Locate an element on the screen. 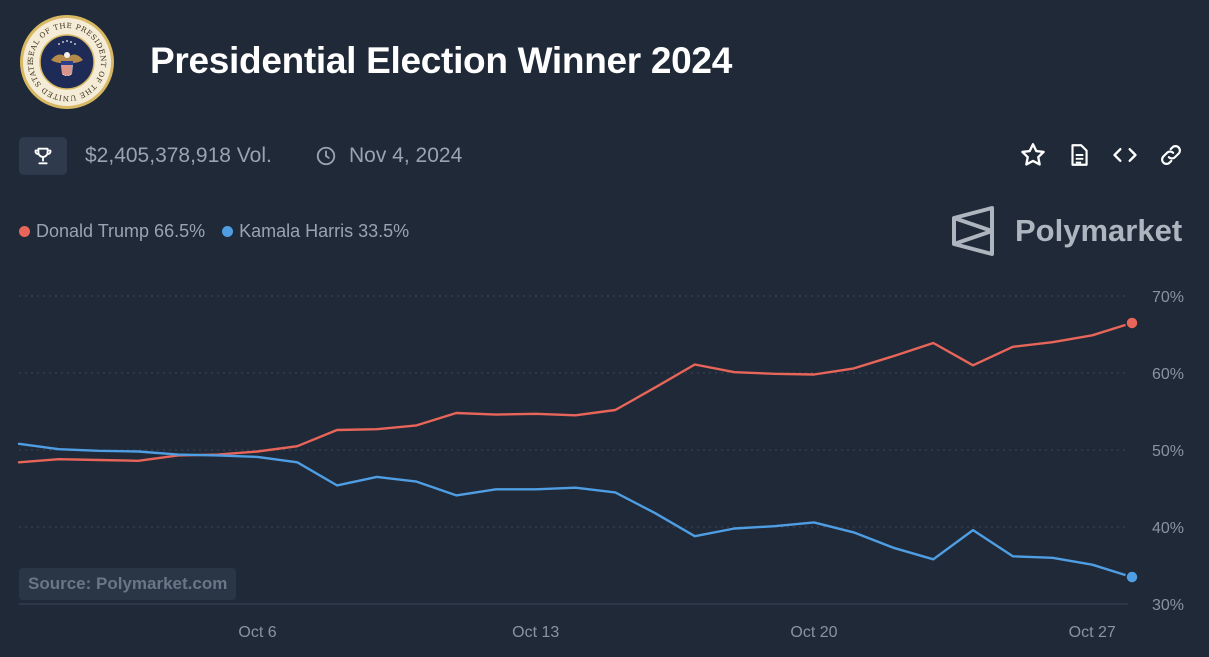 This screenshot has width=1209, height=657. page-title: Presidential Election Winner 2024 is located at coordinates (441, 60).